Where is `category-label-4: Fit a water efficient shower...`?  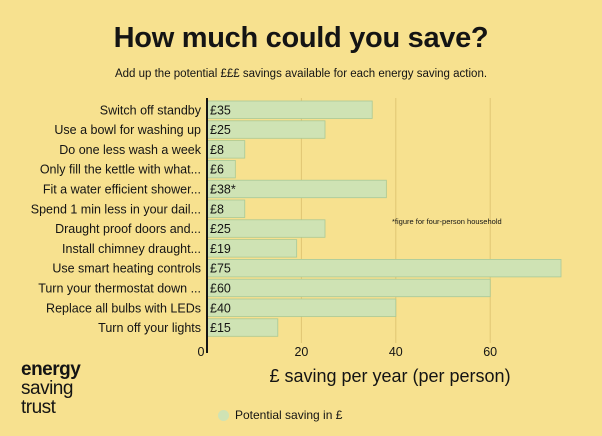
category-label-4: Fit a water efficient shower... is located at coordinates (122, 189).